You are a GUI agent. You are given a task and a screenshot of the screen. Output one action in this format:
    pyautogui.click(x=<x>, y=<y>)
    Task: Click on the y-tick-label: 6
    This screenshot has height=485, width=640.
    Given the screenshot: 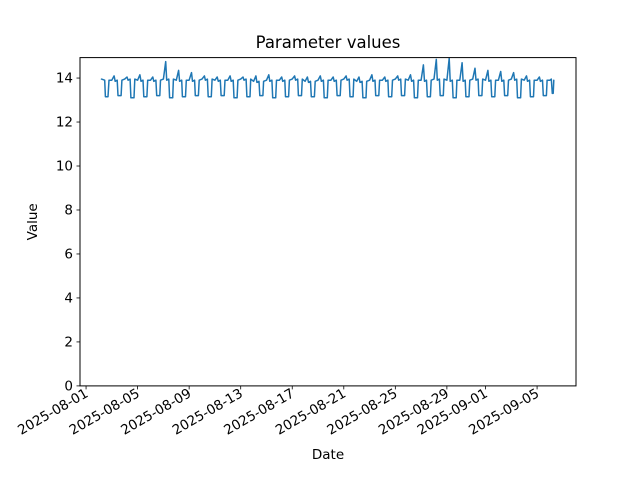 What is the action you would take?
    pyautogui.click(x=68, y=254)
    